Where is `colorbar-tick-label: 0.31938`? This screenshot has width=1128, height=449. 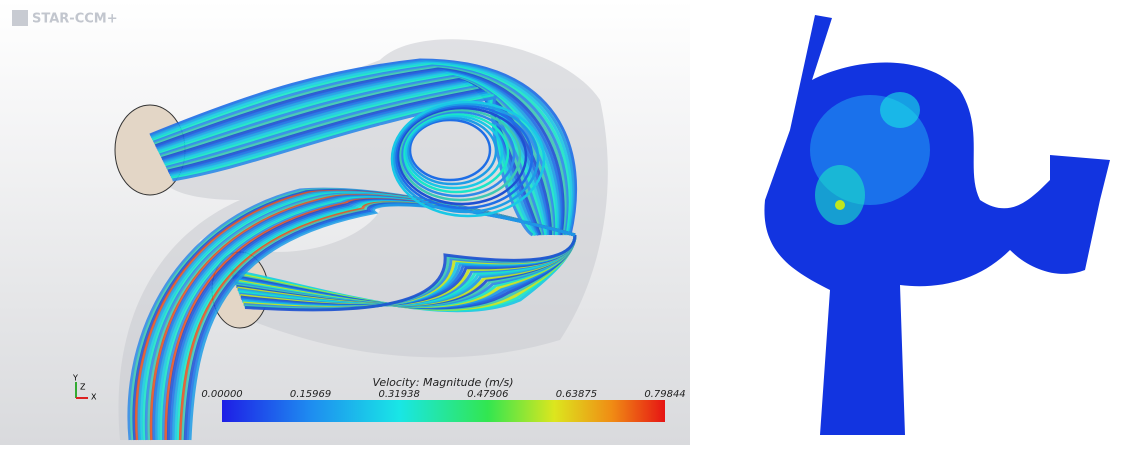
colorbar-tick-label: 0.31938 is located at coordinates (399, 394).